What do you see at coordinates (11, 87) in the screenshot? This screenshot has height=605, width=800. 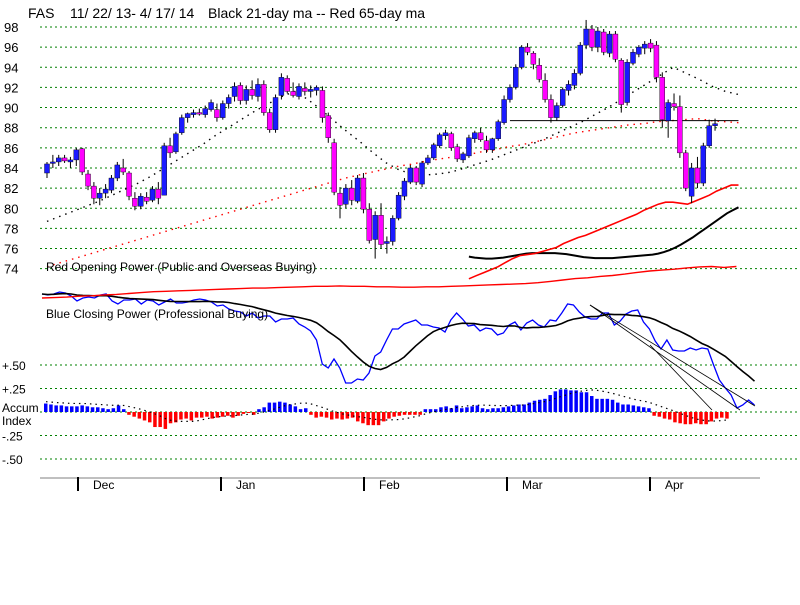 I see `price-tick-label: 92` at bounding box center [11, 87].